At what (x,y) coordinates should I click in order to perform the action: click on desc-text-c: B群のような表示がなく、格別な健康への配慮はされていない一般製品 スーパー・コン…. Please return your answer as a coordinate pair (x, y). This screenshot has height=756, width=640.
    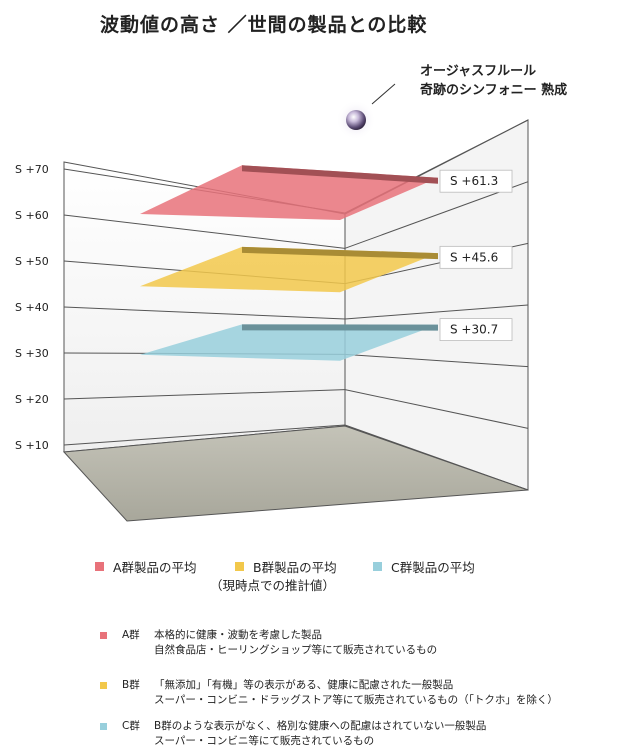
    Looking at the image, I should click on (320, 734).